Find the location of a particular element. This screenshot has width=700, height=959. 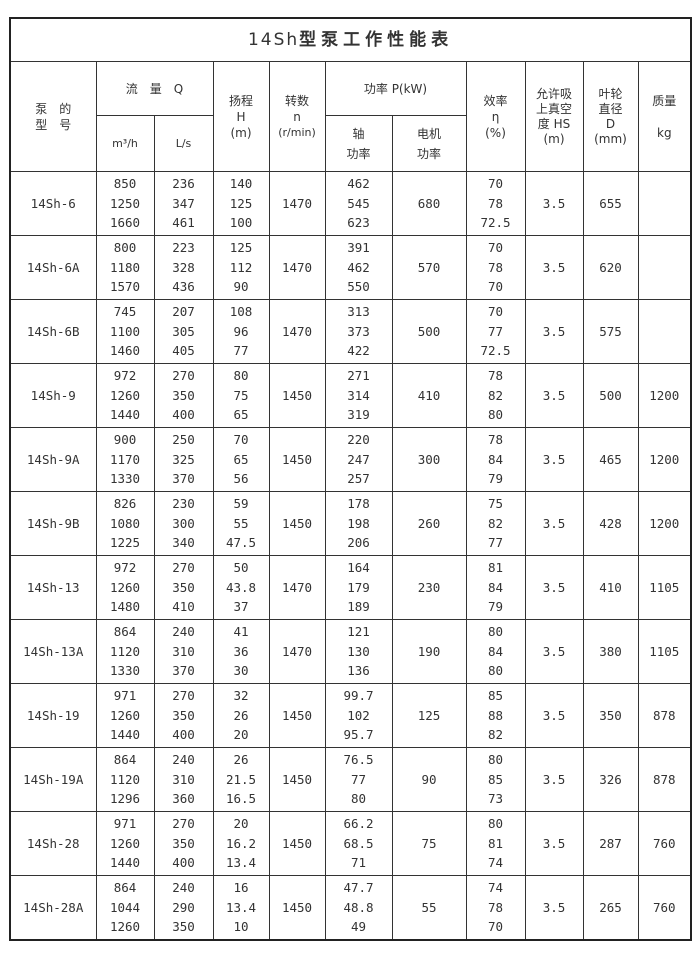

cell-impeller: 287 is located at coordinates (610, 843).